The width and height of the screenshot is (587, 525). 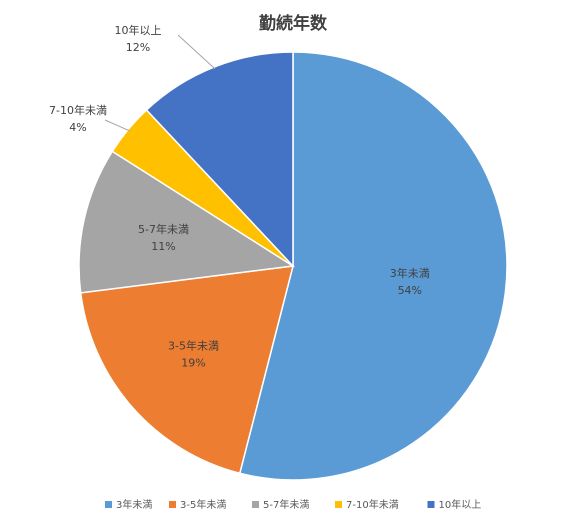 I want to click on slice-value-label-3: 11%, so click(x=163, y=246).